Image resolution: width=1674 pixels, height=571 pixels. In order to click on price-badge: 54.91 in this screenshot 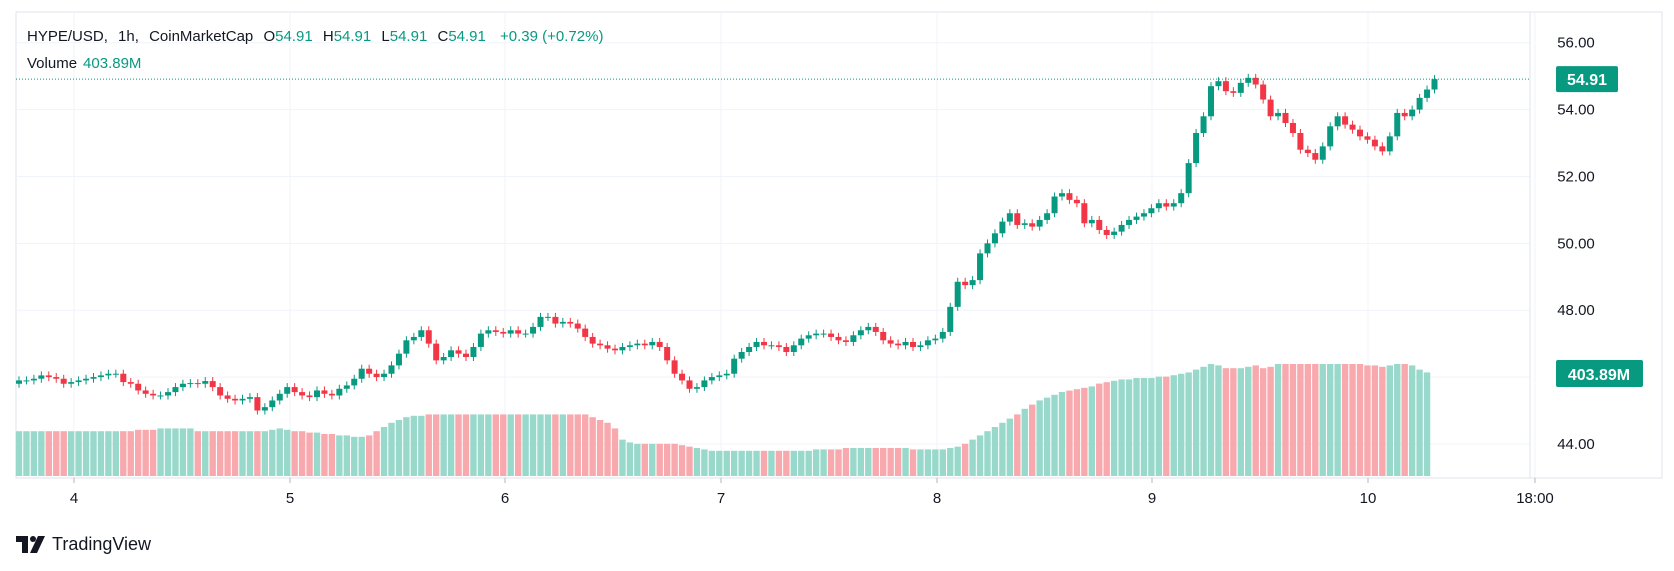, I will do `click(1587, 79)`.